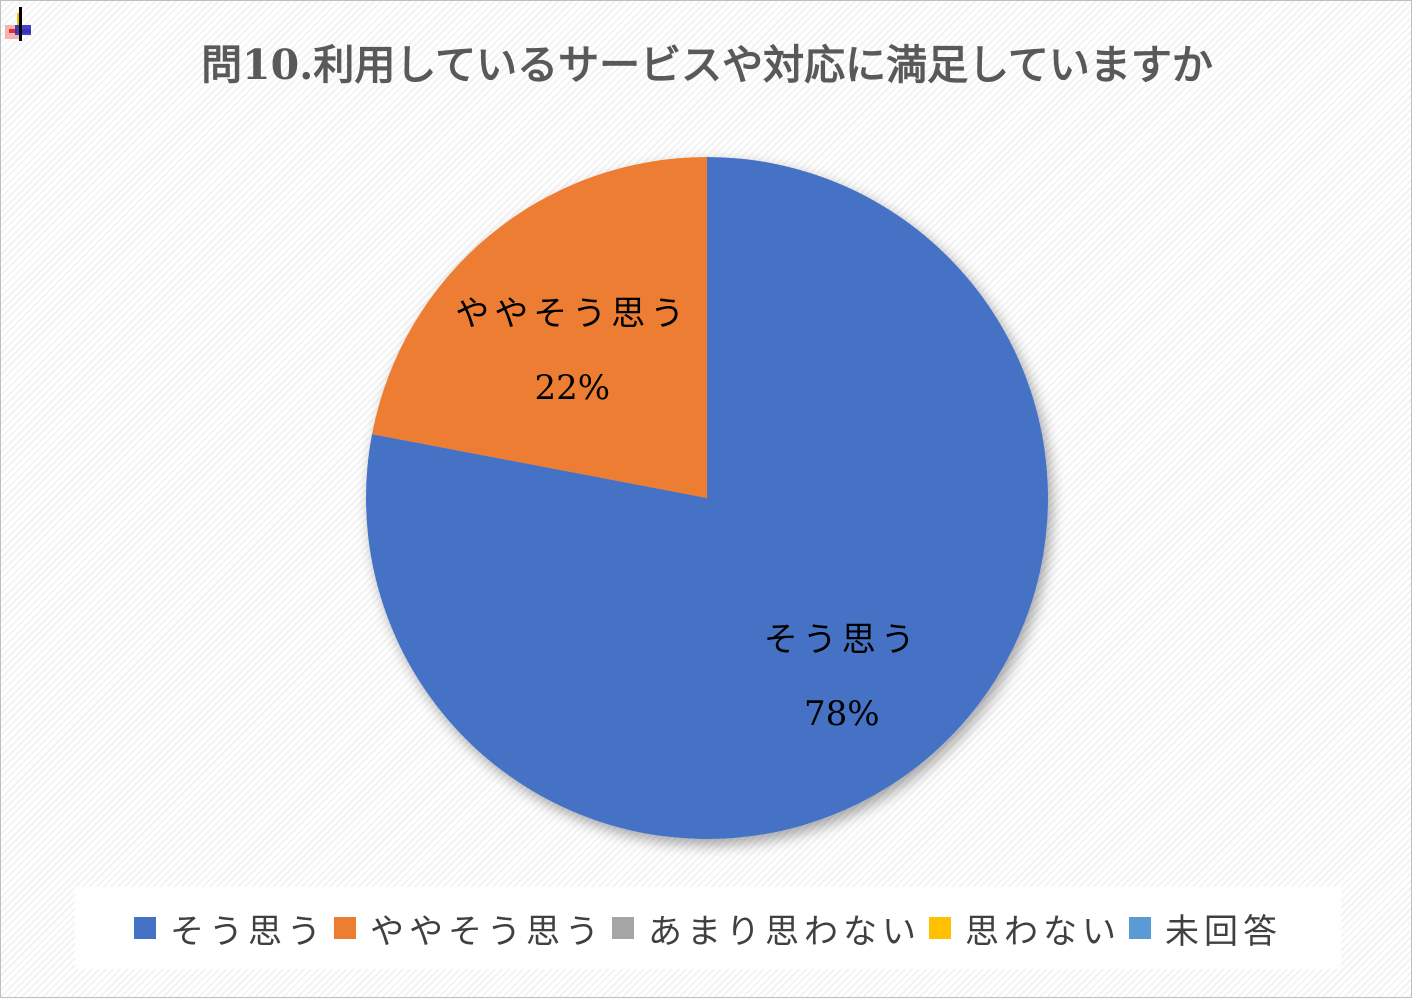  What do you see at coordinates (21, 24) in the screenshot?
I see `chart-move-handle-icon` at bounding box center [21, 24].